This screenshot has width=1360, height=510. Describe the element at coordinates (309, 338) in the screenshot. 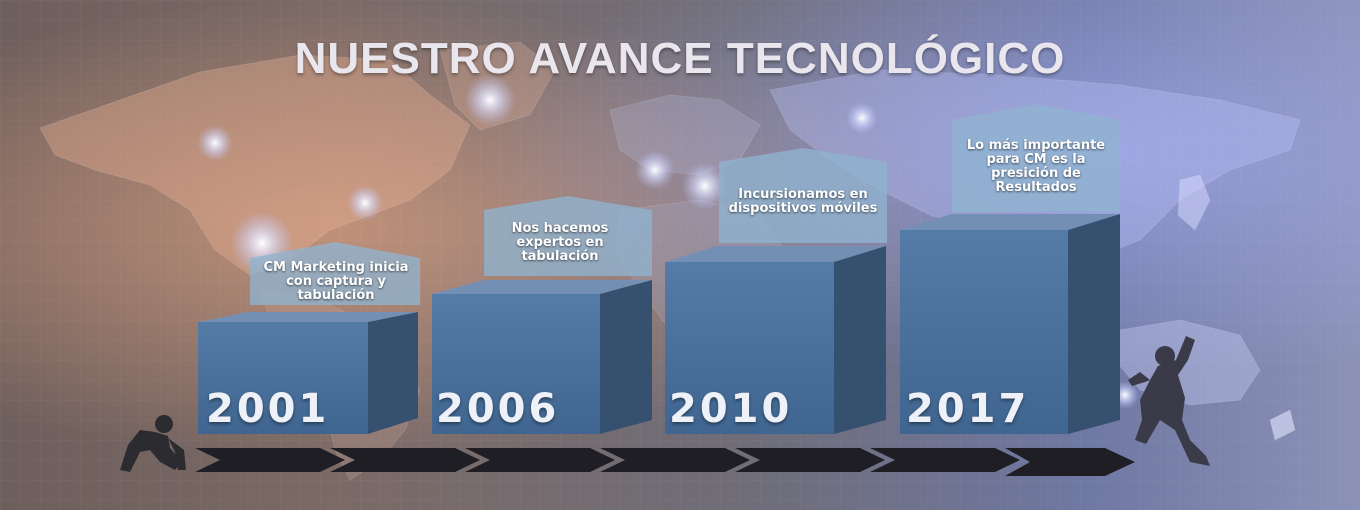

I see `block-2001` at that location.